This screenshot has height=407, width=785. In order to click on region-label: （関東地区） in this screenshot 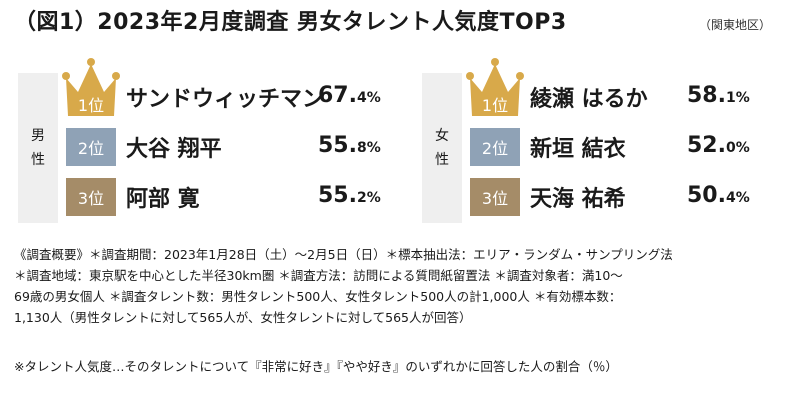, I will do `click(734, 25)`.